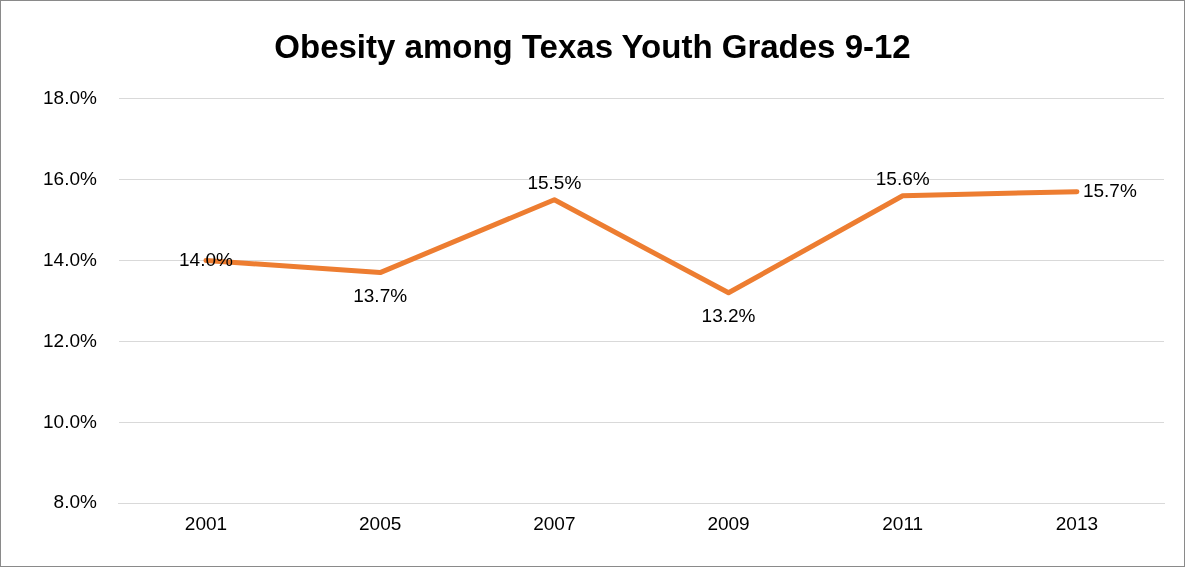 This screenshot has height=567, width=1185. Describe the element at coordinates (380, 523) in the screenshot. I see `x-tick-label: 2005` at that location.